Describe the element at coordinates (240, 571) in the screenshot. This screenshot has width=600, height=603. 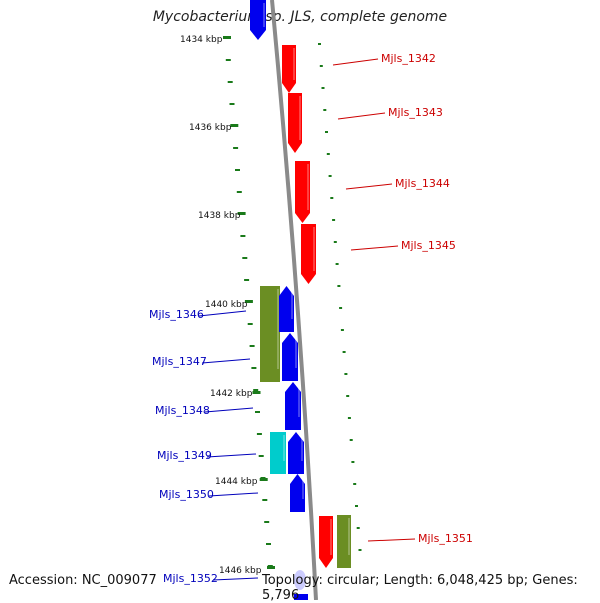
I see `kbp-label: 1446 kbp` at that location.